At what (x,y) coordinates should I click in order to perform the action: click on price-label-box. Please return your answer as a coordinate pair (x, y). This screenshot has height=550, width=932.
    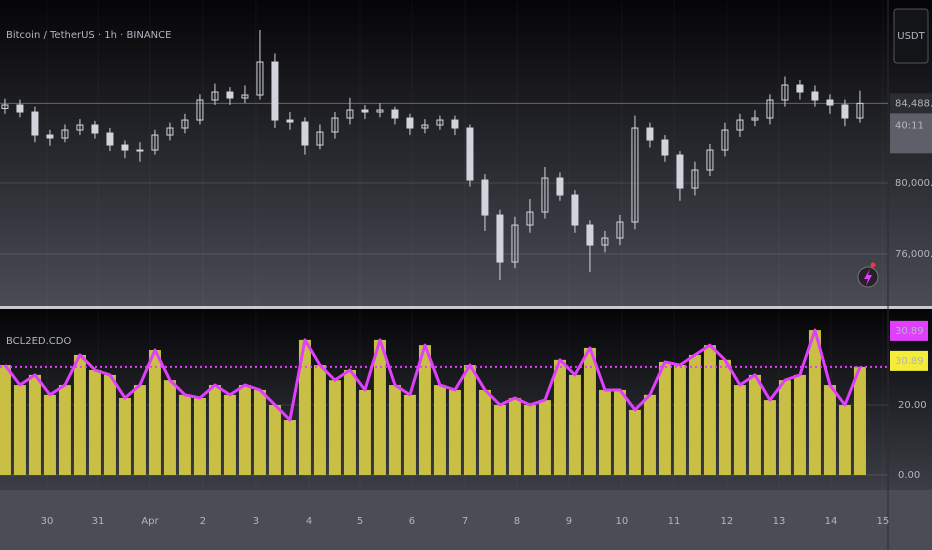
    Looking at the image, I should click on (911, 103).